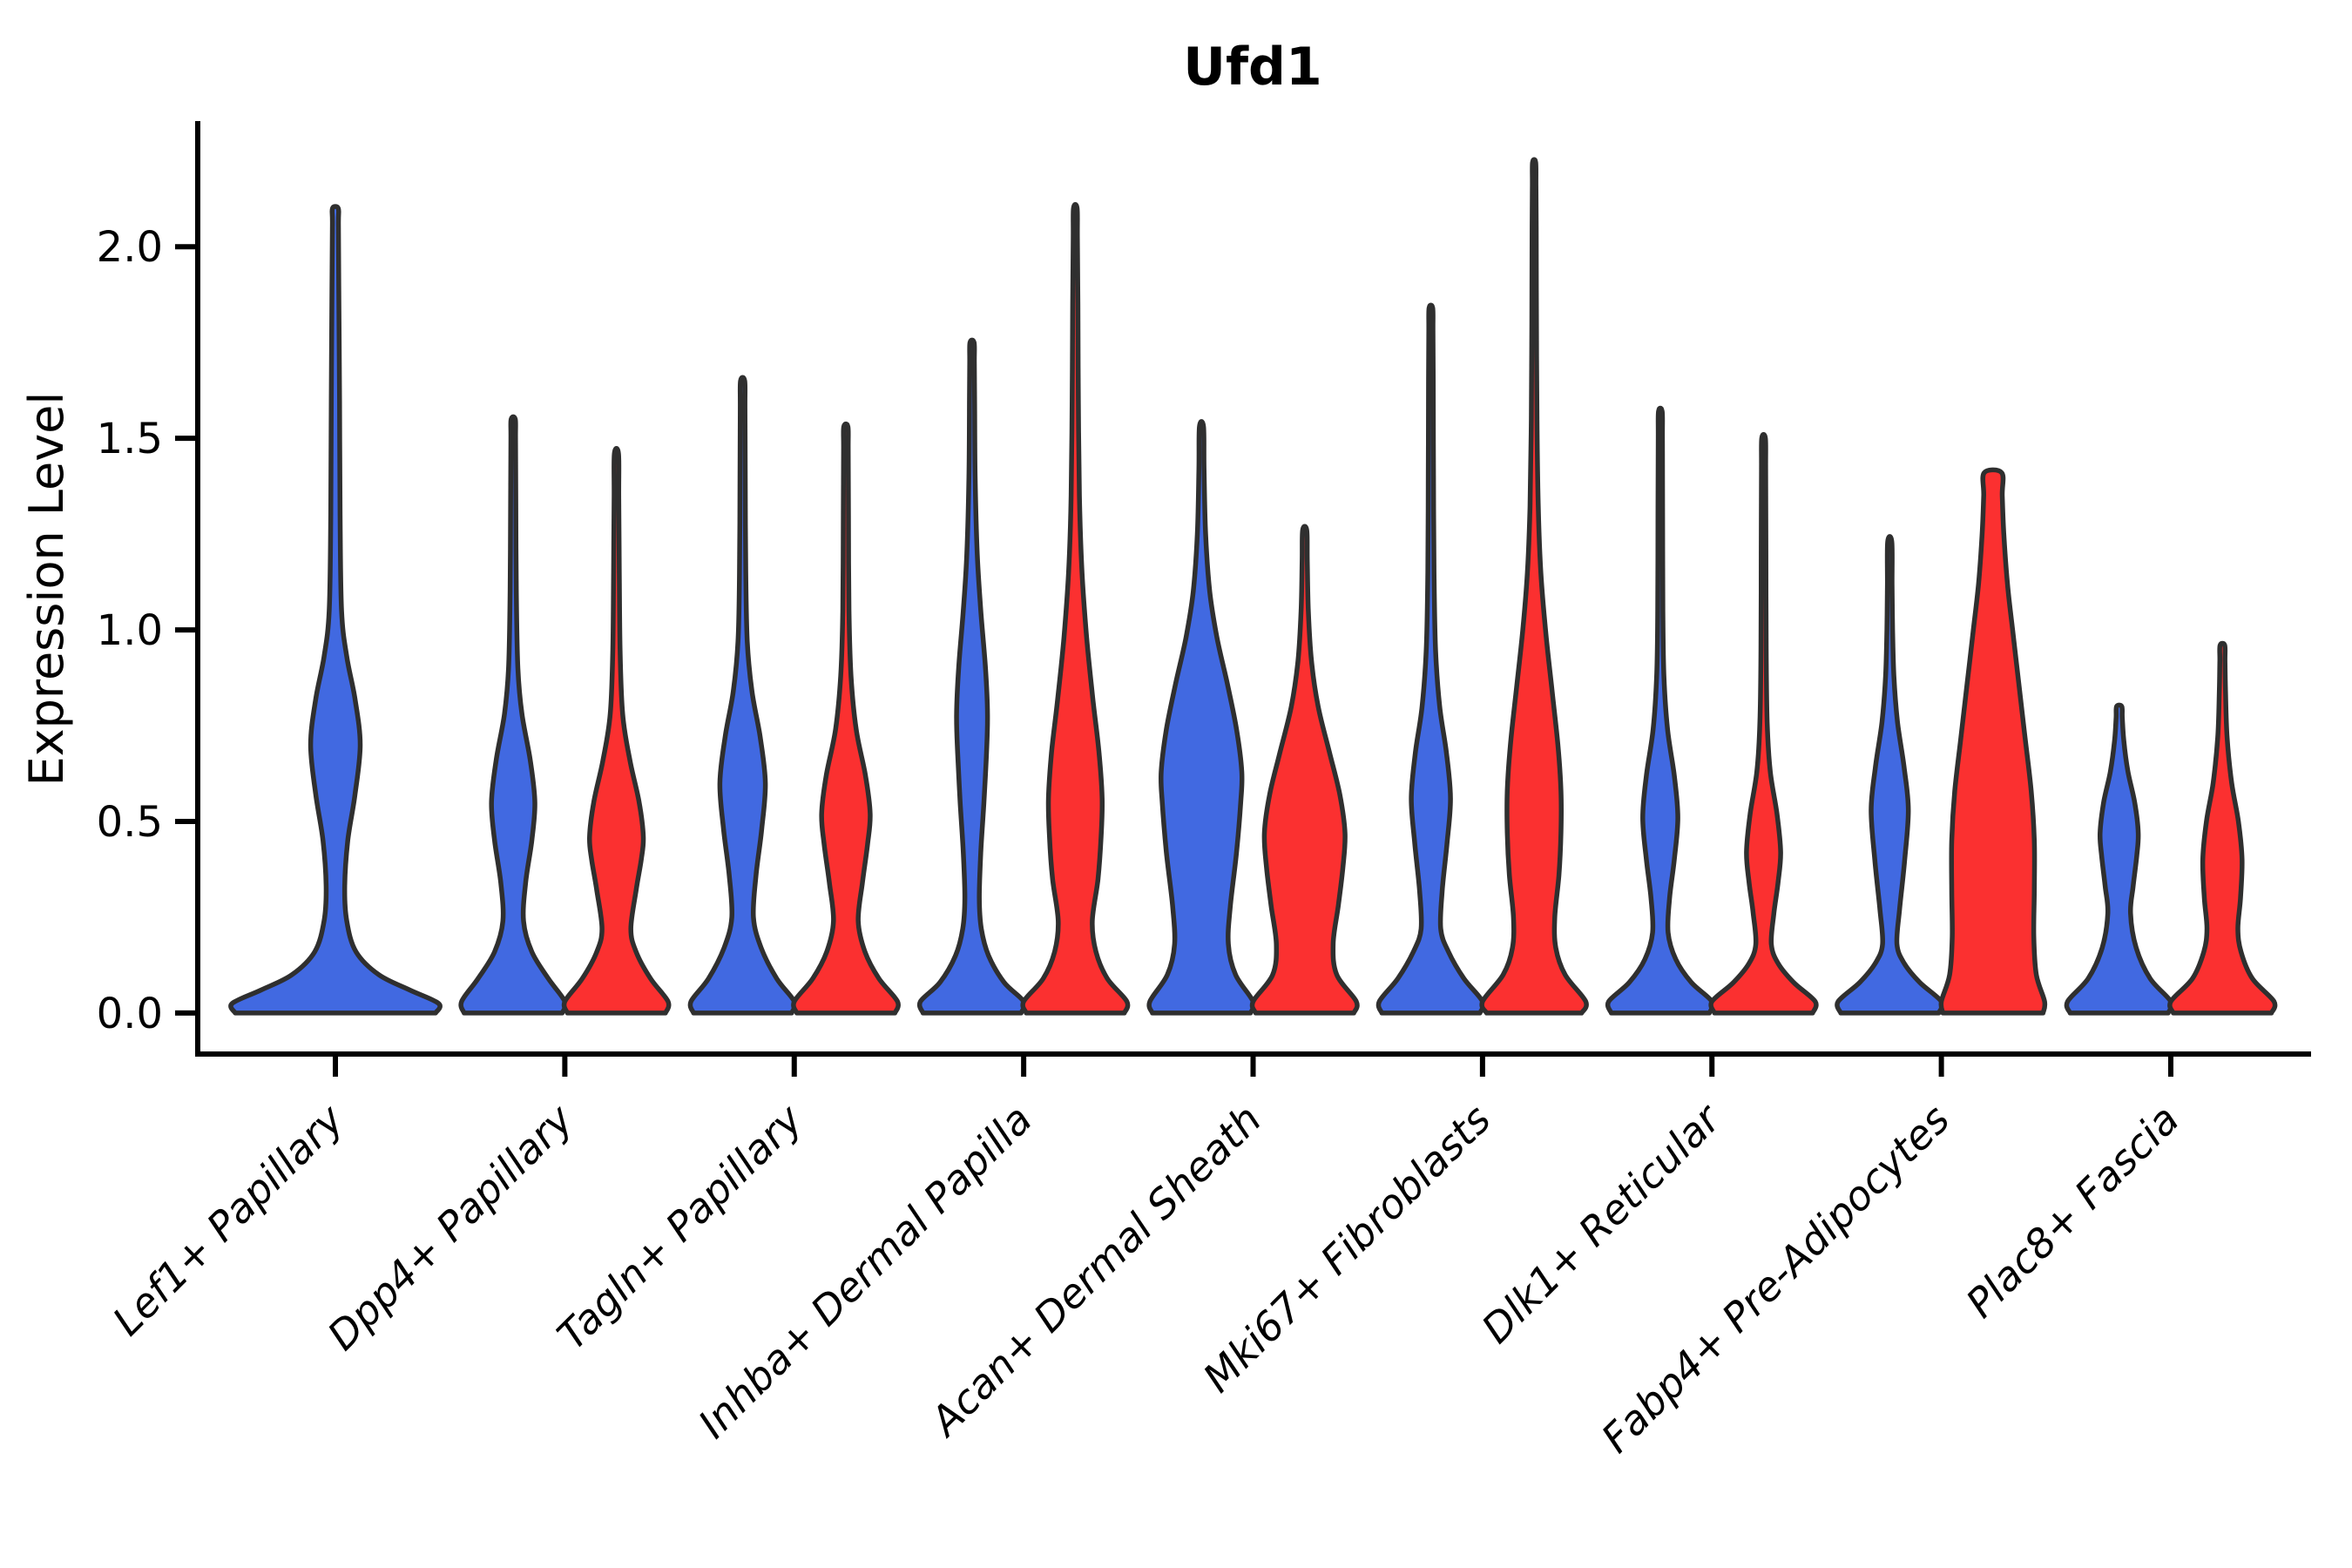 This screenshot has height=1568, width=2352. What do you see at coordinates (616, 731) in the screenshot?
I see `violin-2-red` at bounding box center [616, 731].